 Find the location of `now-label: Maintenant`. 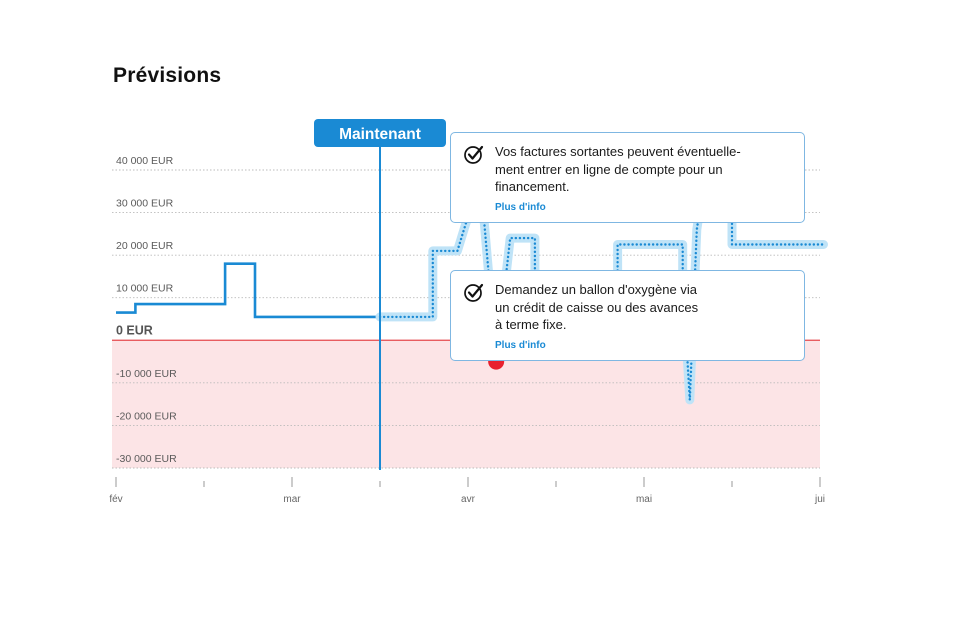

now-label: Maintenant is located at coordinates (380, 134).